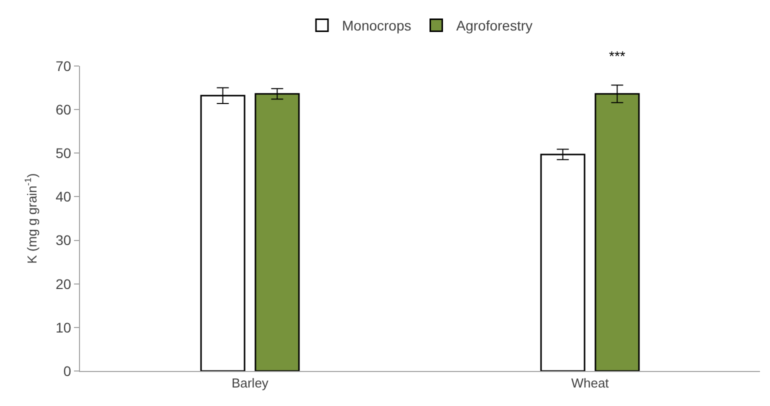  I want to click on y-tick-label: 30, so click(64, 240).